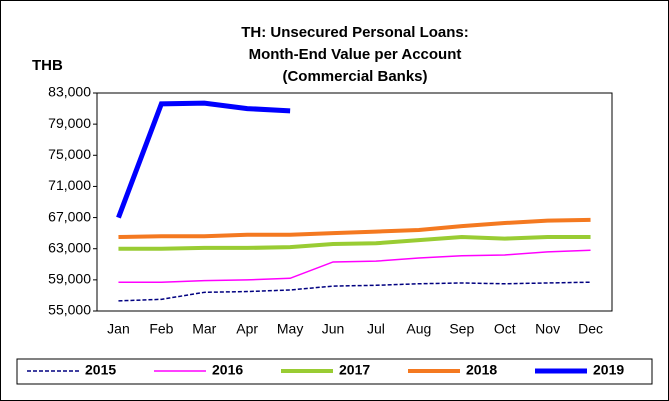 Image resolution: width=669 pixels, height=401 pixels. Describe the element at coordinates (69, 279) in the screenshot. I see `y-tick-label: 59,000` at that location.